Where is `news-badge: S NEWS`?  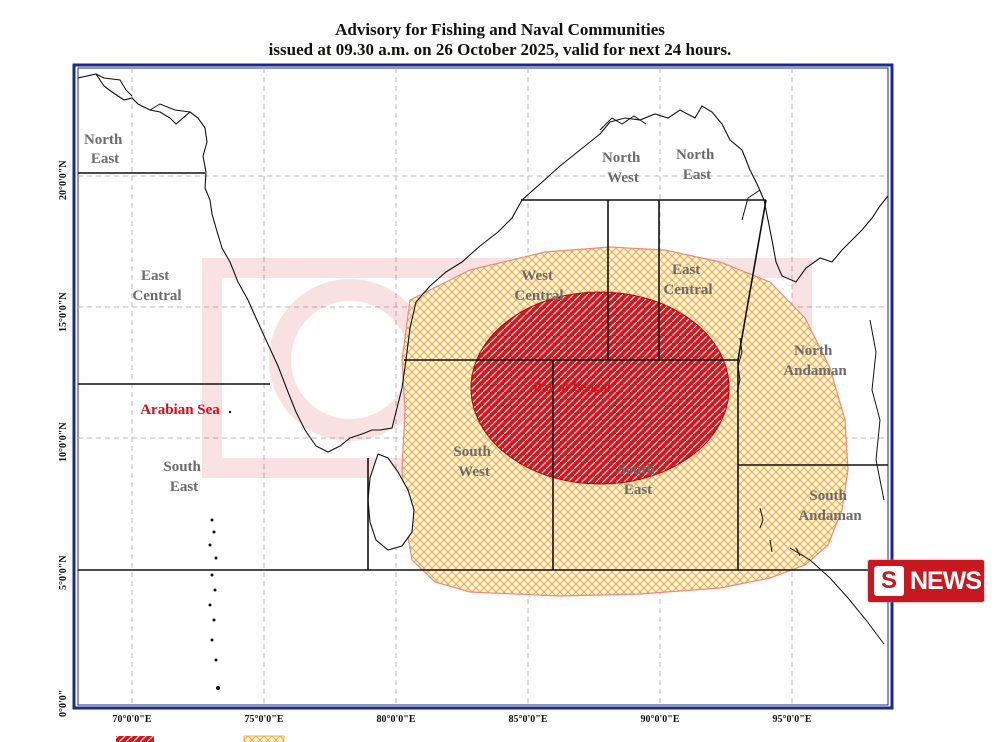 news-badge: S NEWS is located at coordinates (926, 581).